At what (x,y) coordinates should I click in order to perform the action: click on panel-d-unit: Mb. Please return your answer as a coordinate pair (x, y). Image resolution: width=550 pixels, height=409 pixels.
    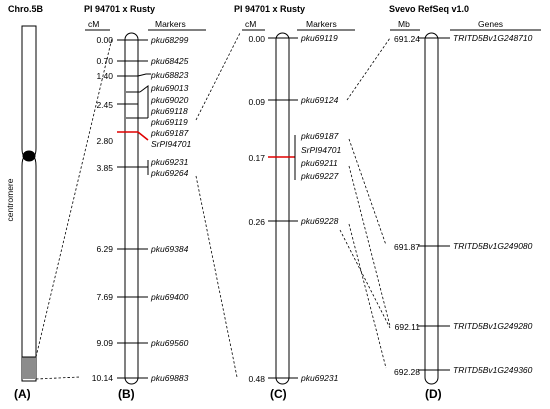
    Looking at the image, I should click on (404, 24).